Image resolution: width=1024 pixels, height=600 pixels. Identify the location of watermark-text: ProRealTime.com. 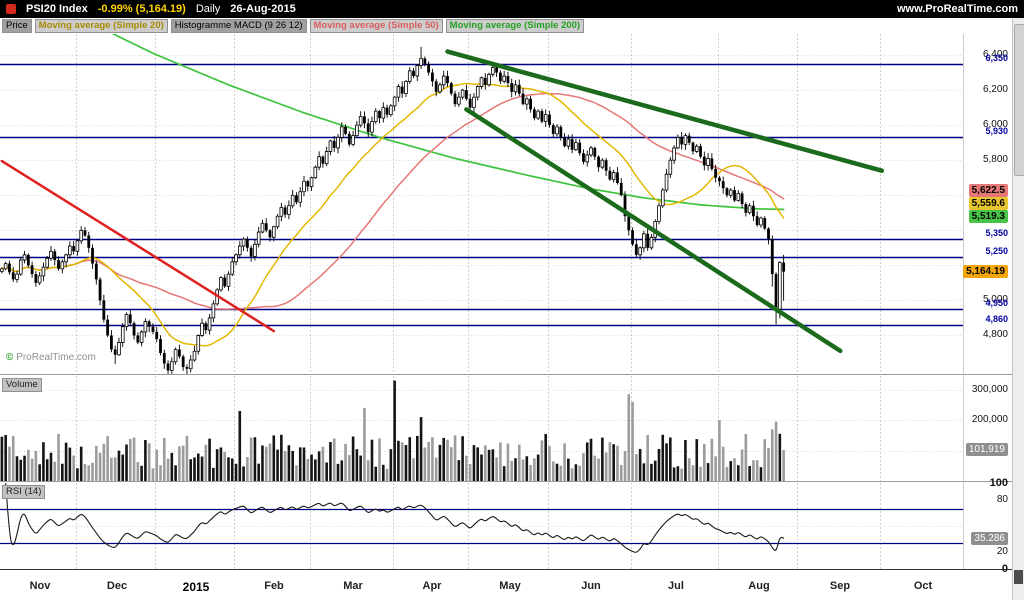
(56, 357).